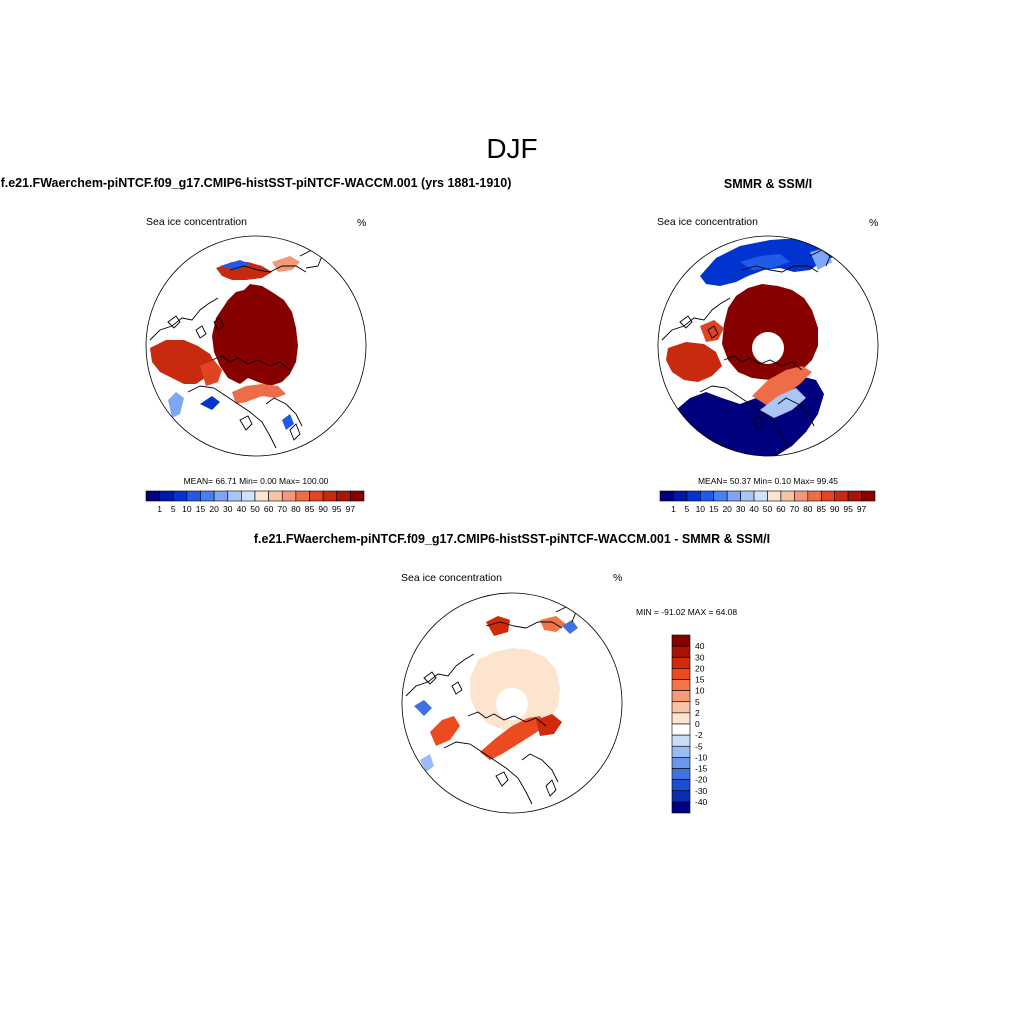  I want to click on colorbar-tick-label: 0, so click(697, 724).